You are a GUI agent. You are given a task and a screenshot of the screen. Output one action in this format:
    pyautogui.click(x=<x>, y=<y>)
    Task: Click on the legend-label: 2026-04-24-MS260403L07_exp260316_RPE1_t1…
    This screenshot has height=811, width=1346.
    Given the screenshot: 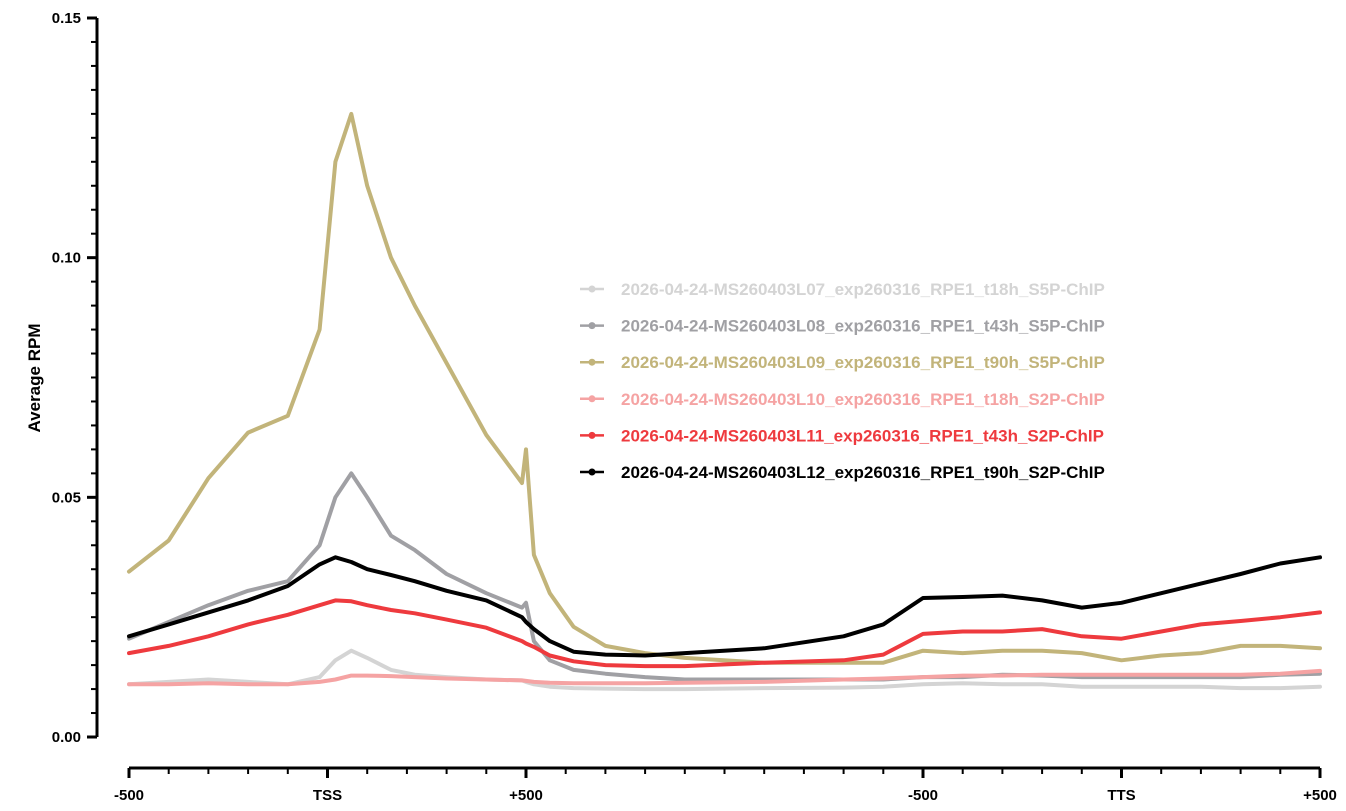 What is the action you would take?
    pyautogui.click(x=863, y=289)
    